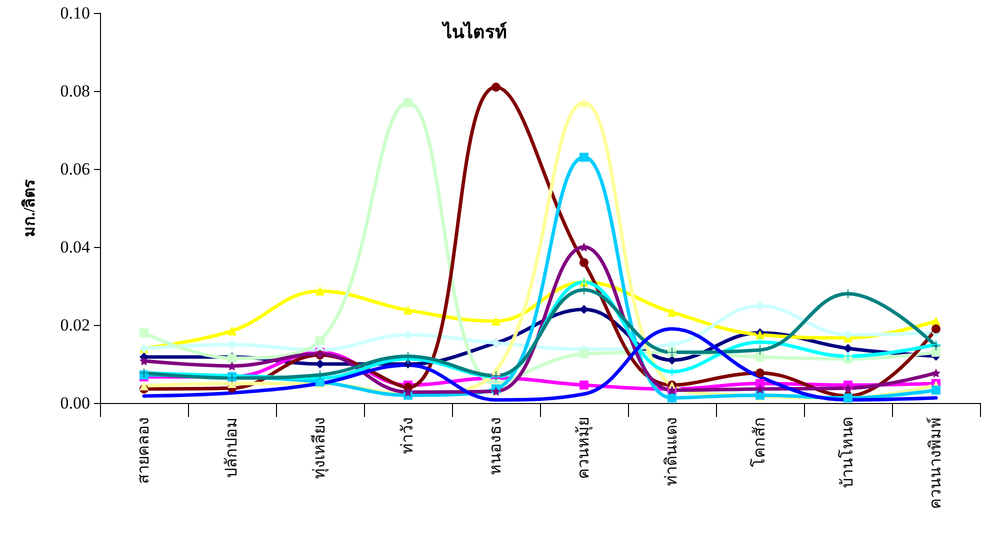 This screenshot has width=985, height=551. Describe the element at coordinates (232, 447) in the screenshot. I see `x-tick-label: ปลักปอม` at that location.